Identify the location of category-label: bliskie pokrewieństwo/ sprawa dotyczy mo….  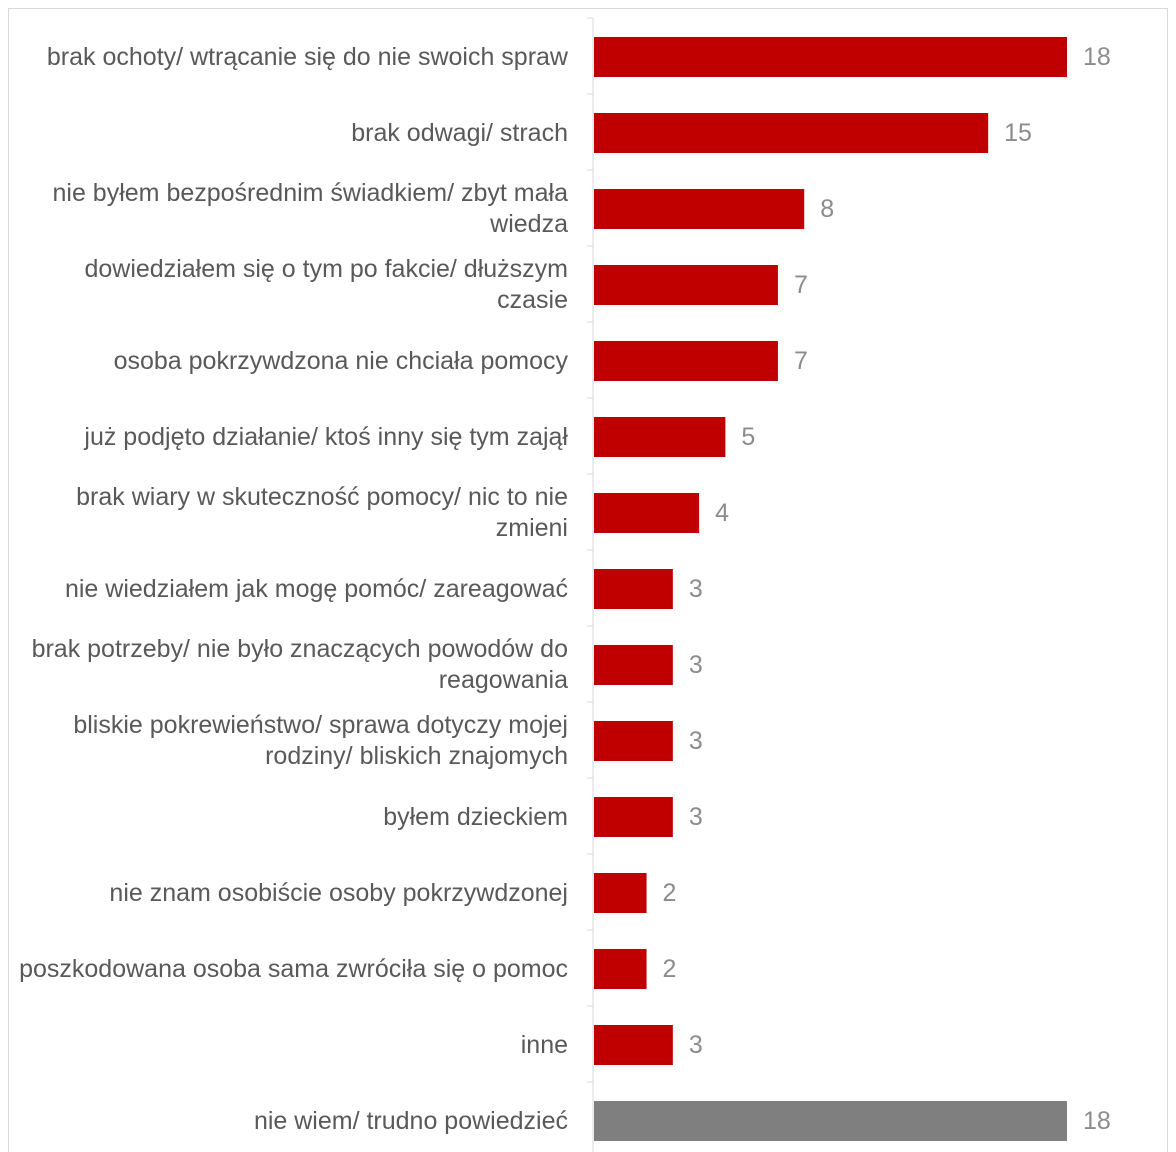
(320, 740).